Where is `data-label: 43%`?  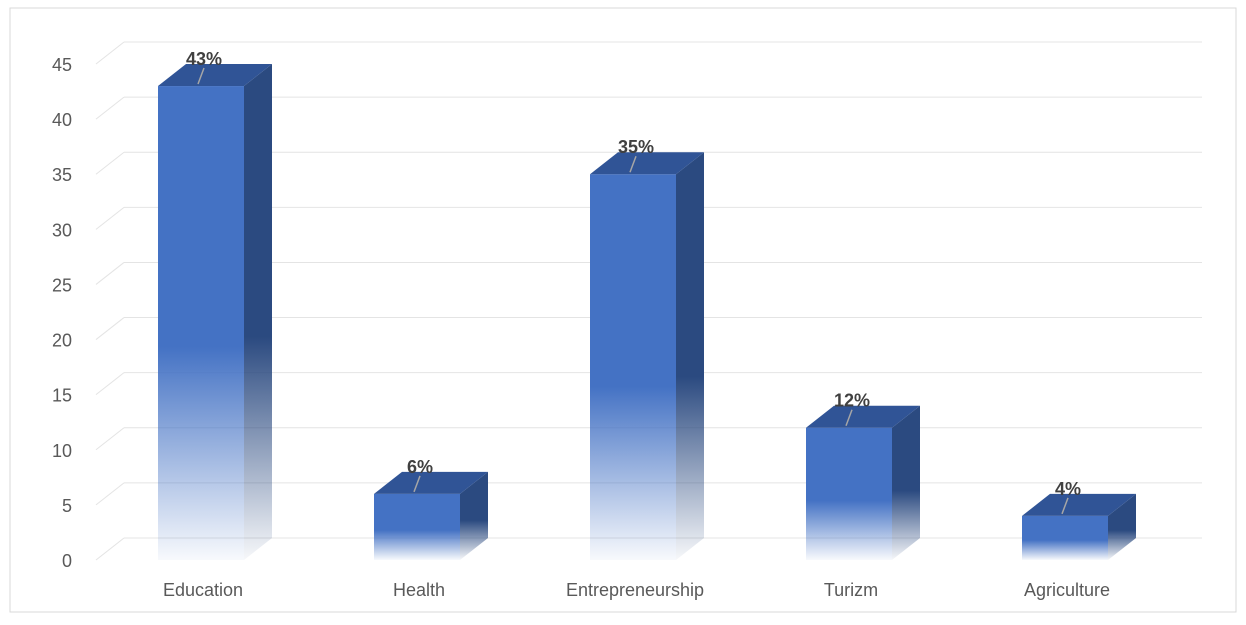
data-label: 43% is located at coordinates (204, 59).